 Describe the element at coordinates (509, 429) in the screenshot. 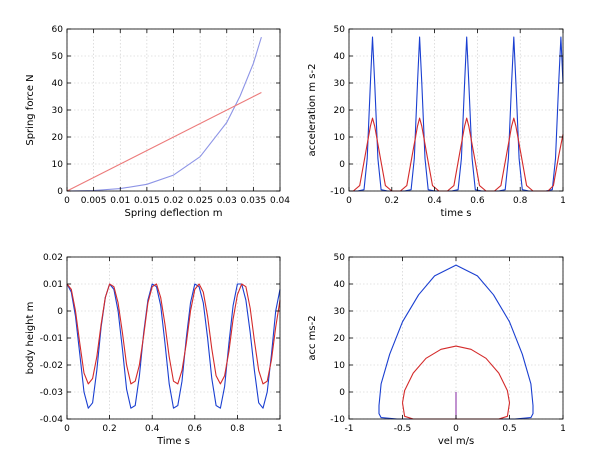

I see `x-tick-label: 0.5` at that location.